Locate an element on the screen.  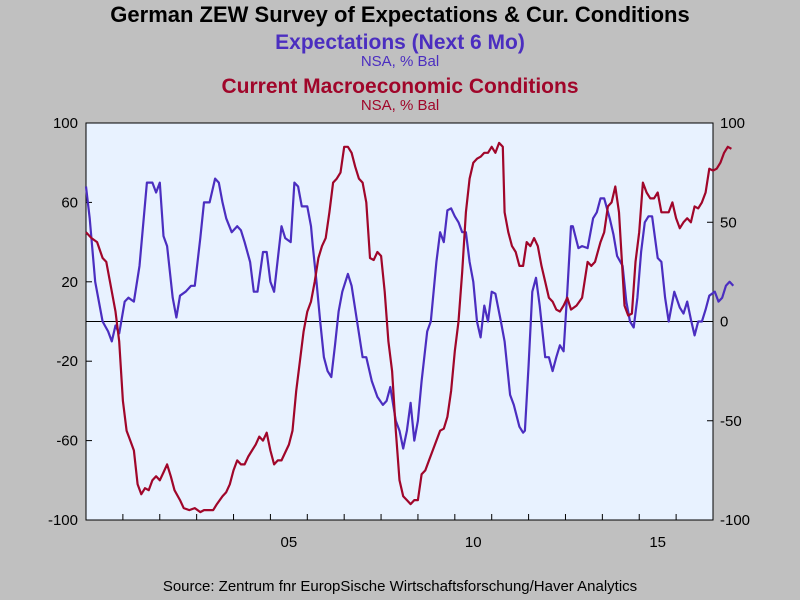
left-axis-label: 60 is located at coordinates (69, 202).